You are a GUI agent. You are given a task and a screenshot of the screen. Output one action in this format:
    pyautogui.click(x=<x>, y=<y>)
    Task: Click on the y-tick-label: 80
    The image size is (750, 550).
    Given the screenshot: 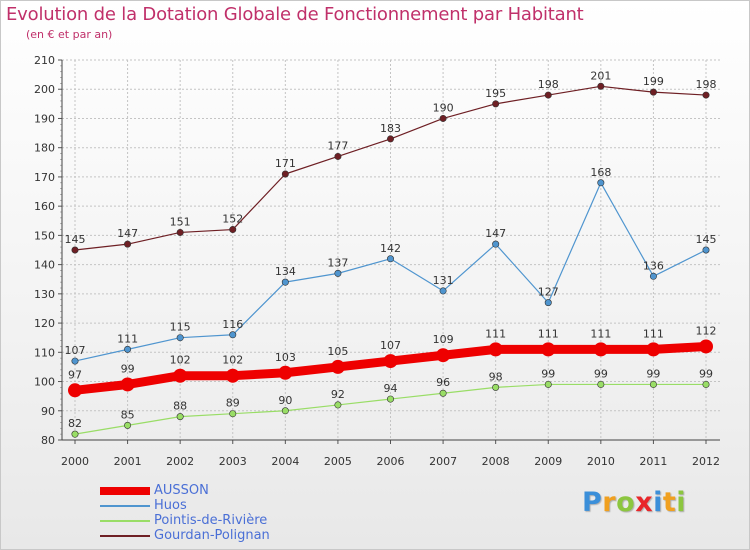 What is the action you would take?
    pyautogui.click(x=48, y=440)
    